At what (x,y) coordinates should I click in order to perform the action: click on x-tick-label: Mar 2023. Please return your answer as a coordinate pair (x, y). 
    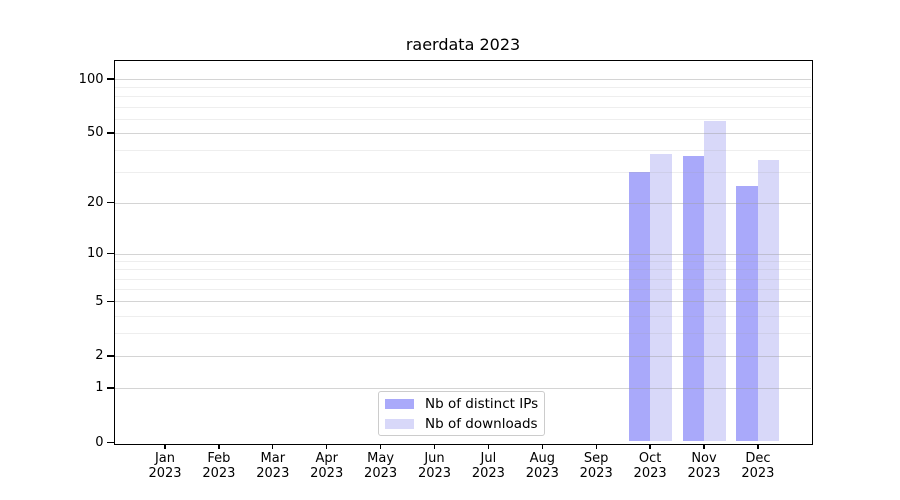
    Looking at the image, I should click on (273, 466).